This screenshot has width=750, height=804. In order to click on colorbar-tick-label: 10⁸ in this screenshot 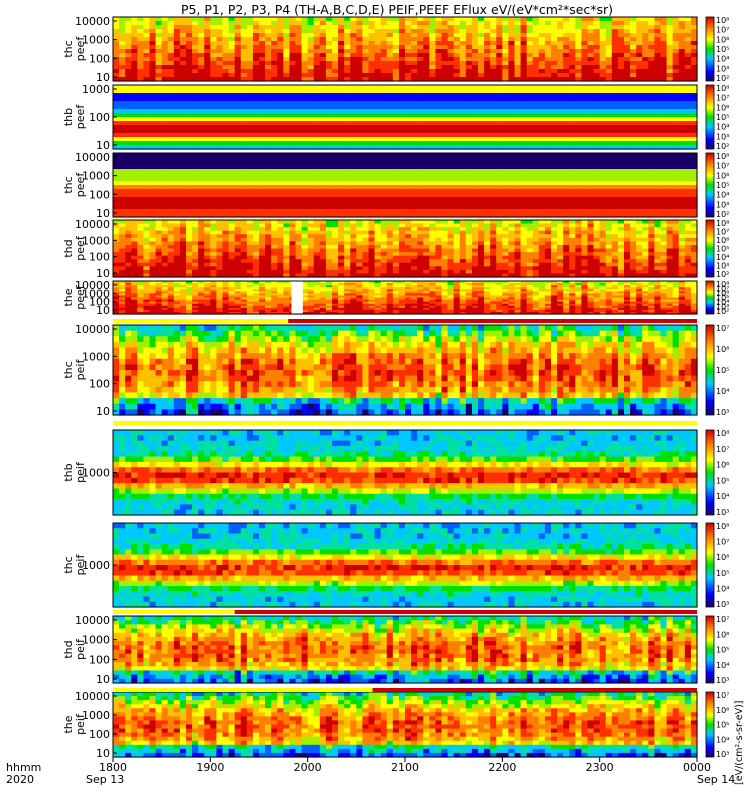, I will do `click(722, 20)`.